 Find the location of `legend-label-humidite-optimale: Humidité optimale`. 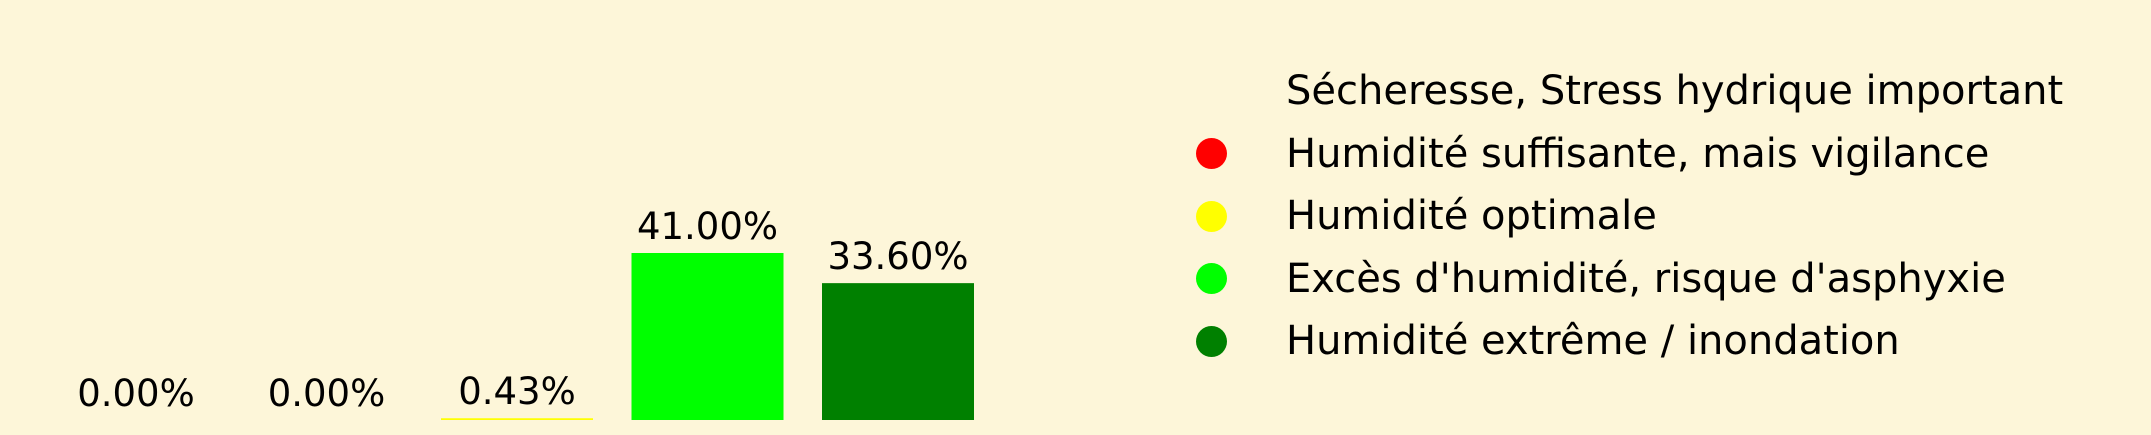

legend-label-humidite-optimale: Humidité optimale is located at coordinates (1471, 216).